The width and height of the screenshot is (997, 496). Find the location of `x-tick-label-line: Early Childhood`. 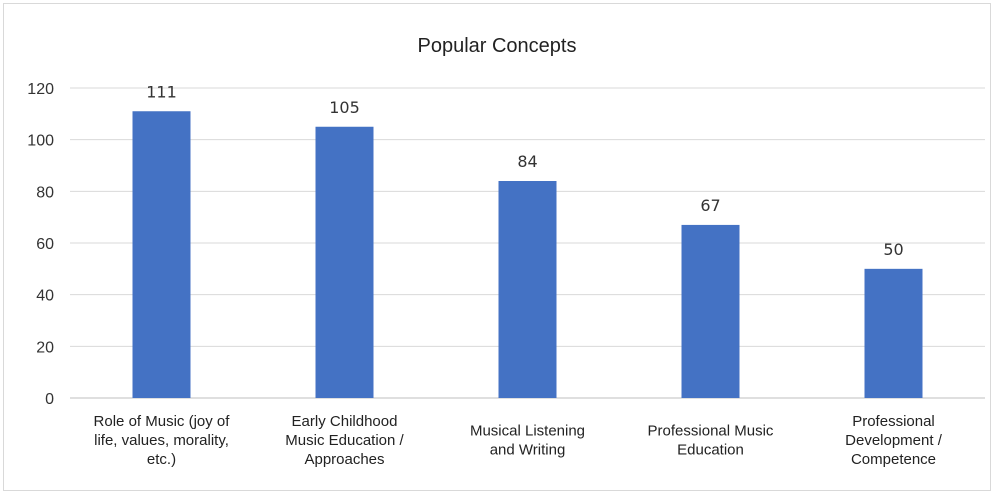

x-tick-label-line: Early Childhood is located at coordinates (345, 421).